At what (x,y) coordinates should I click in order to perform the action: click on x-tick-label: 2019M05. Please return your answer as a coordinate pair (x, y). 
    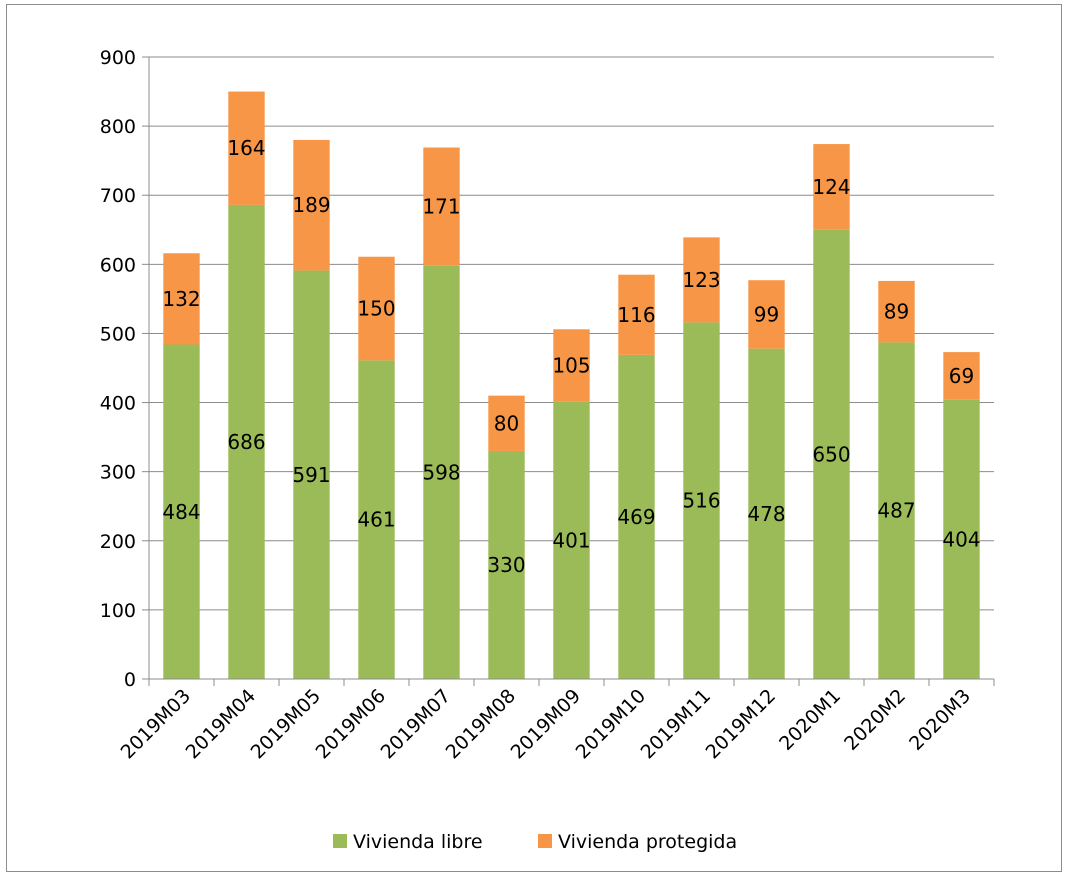
    Looking at the image, I should click on (286, 724).